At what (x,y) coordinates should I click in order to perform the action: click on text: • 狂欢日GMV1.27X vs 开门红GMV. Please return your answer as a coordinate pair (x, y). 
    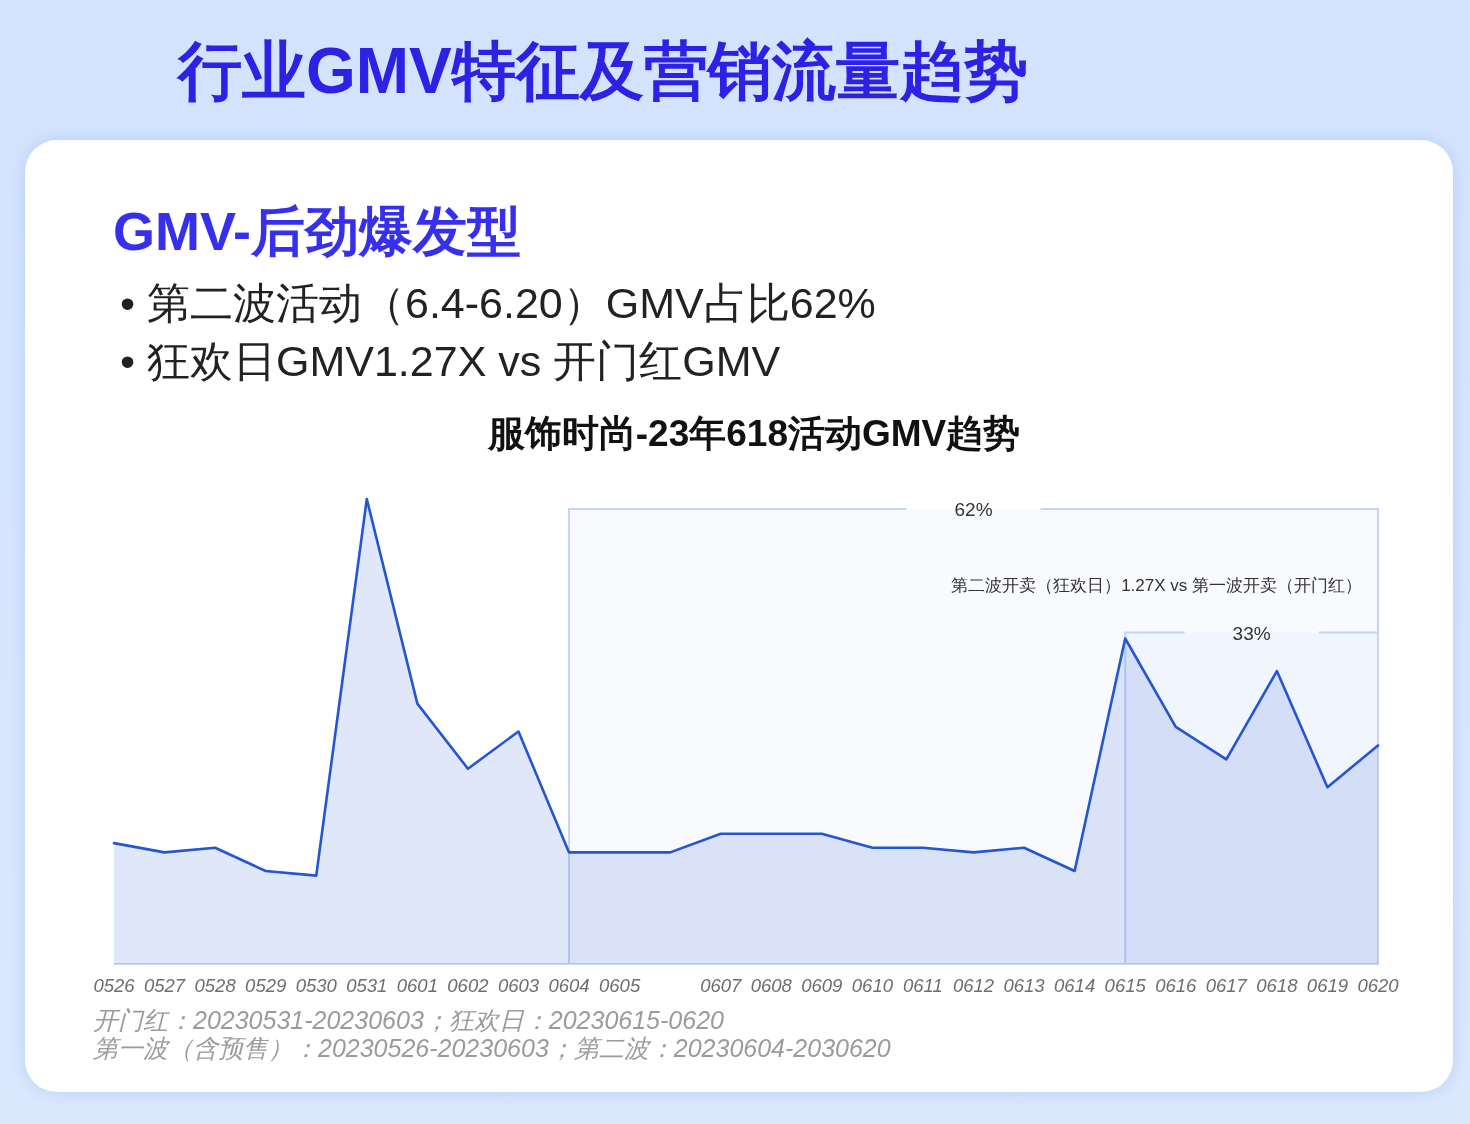
    Looking at the image, I should click on (450, 361).